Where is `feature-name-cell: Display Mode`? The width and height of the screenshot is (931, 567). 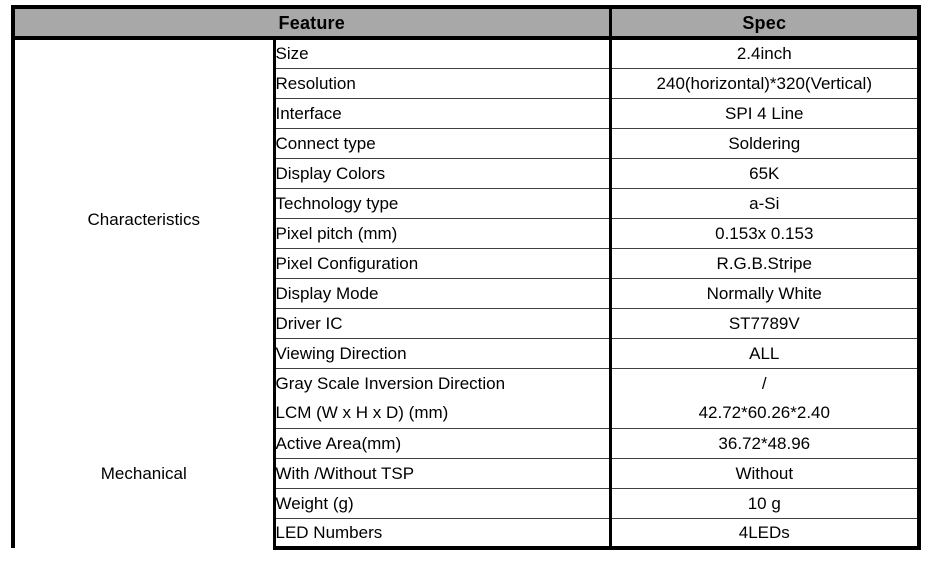
feature-name-cell: Display Mode is located at coordinates (443, 292).